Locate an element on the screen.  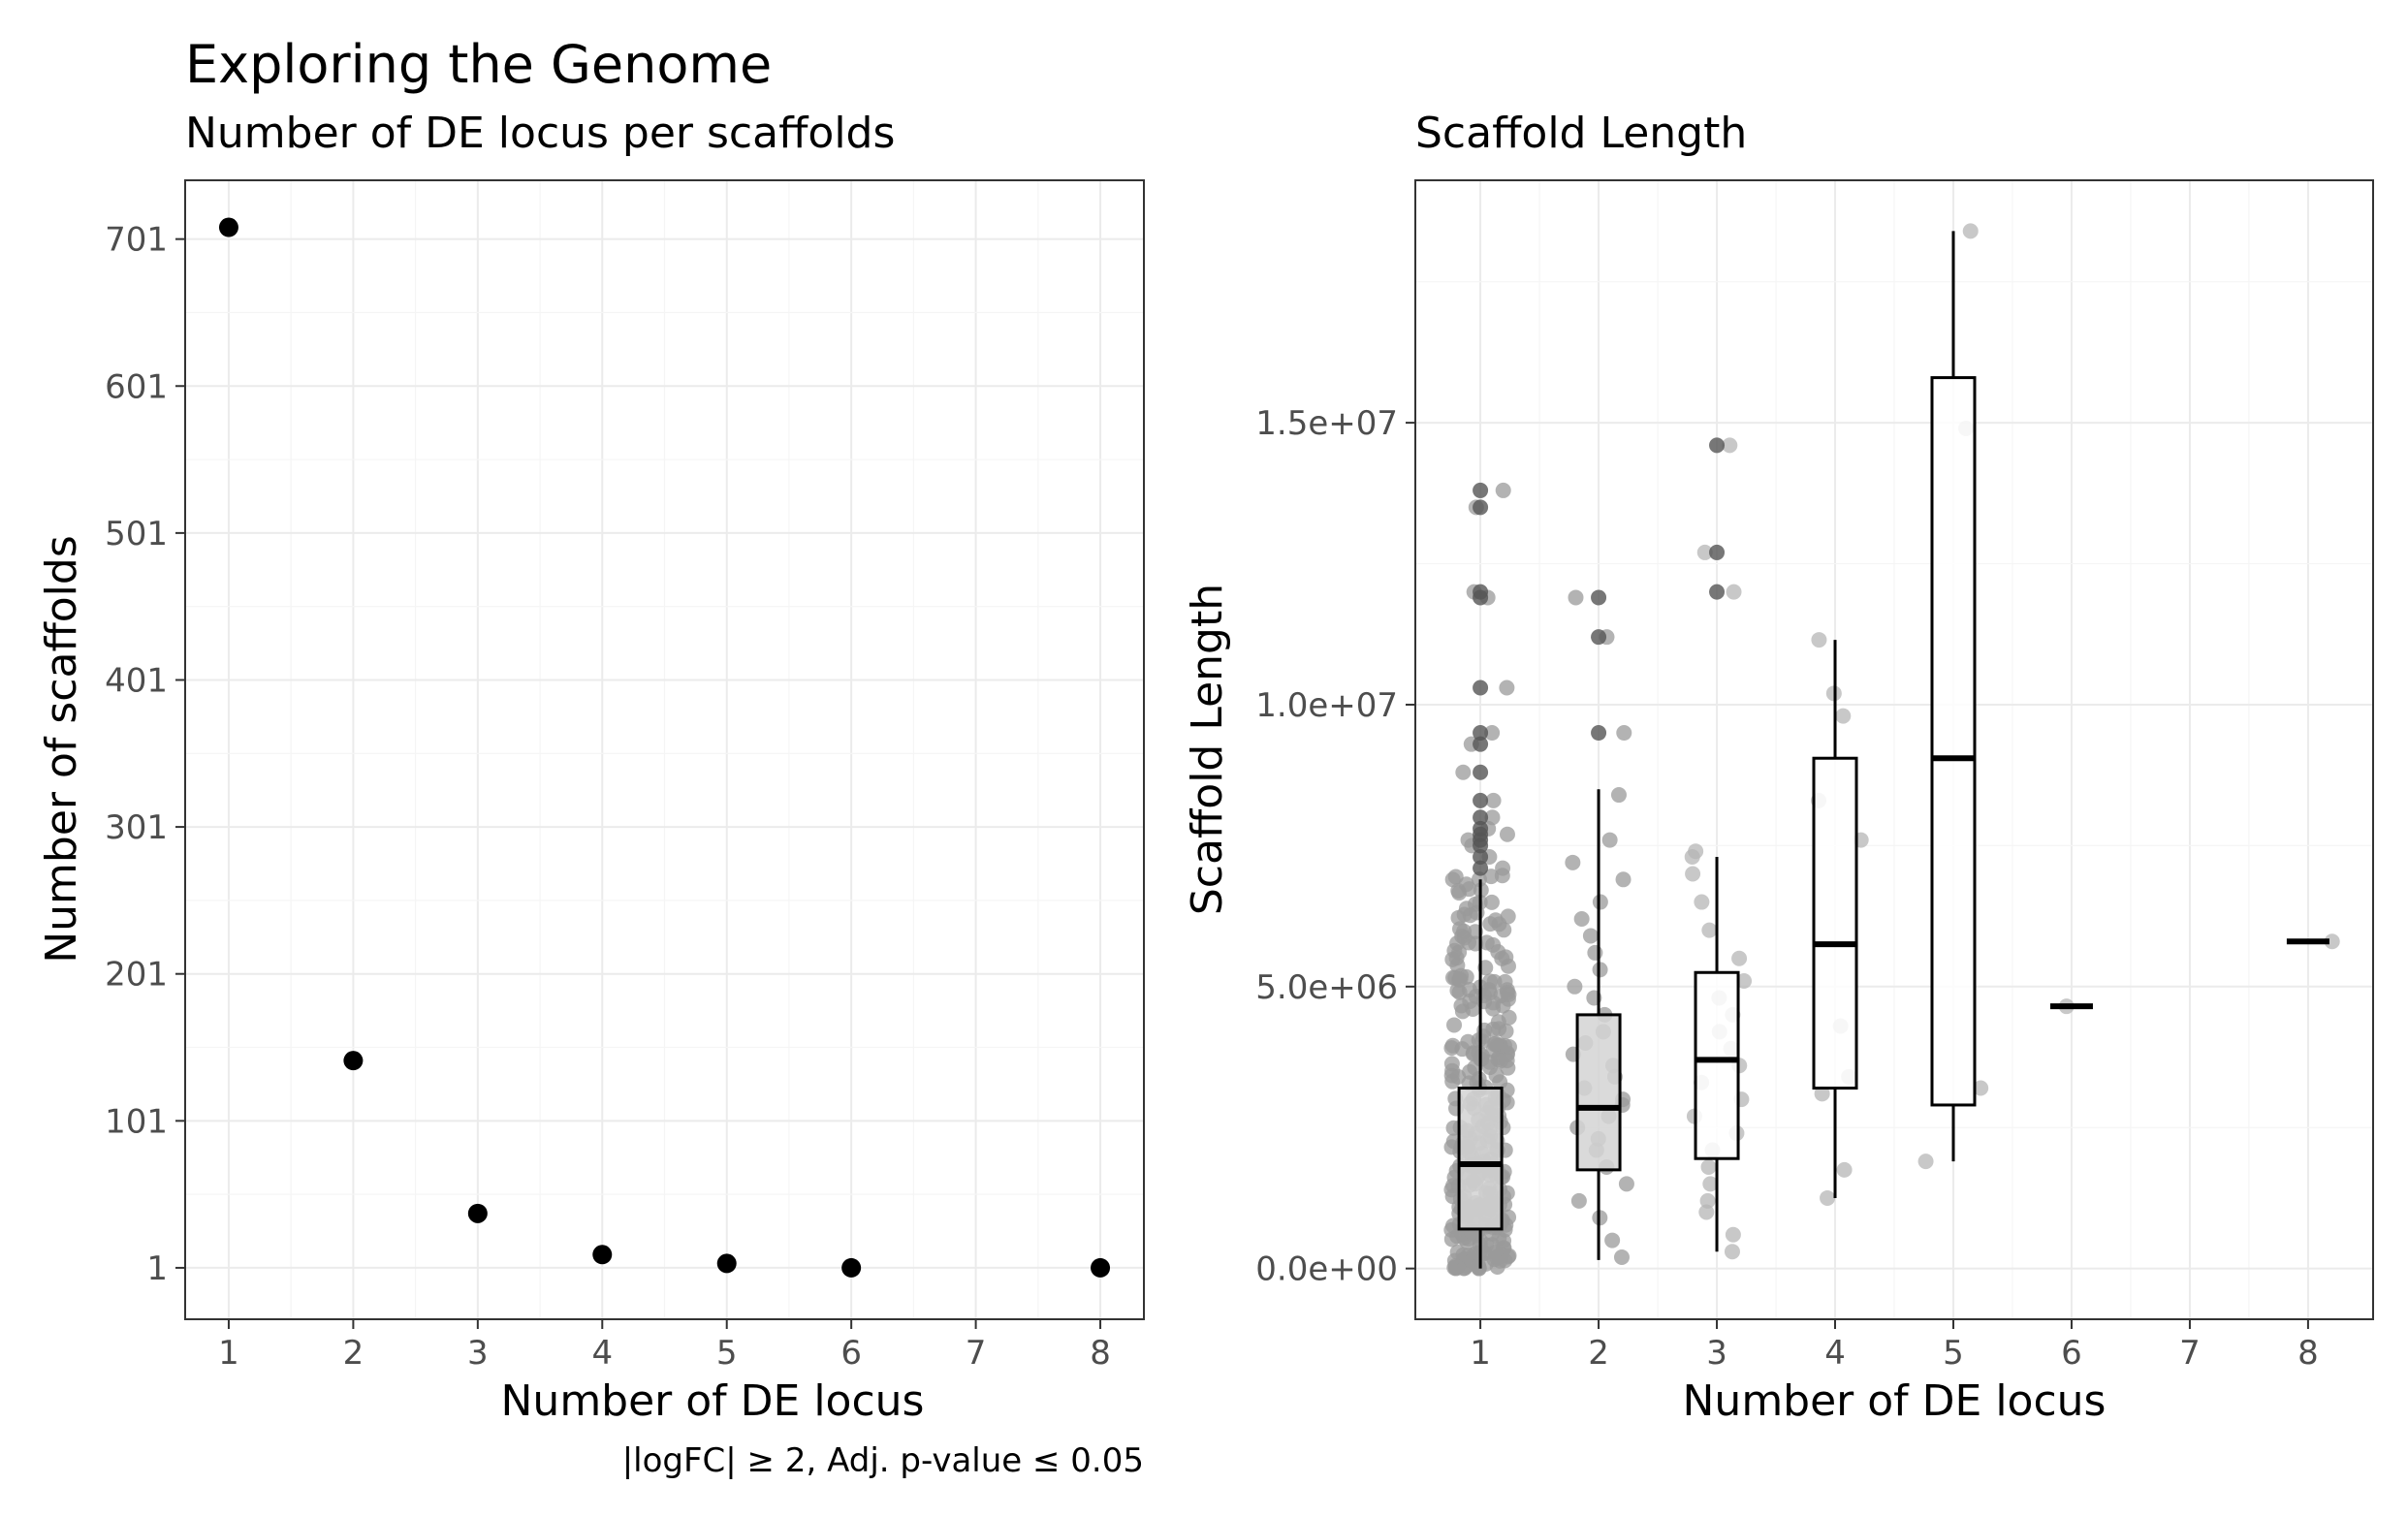
boxplot-y-ticks: 0.0e+00 5.0e+06 1.0e+07 1.5e+07 is located at coordinates (1335, 846).